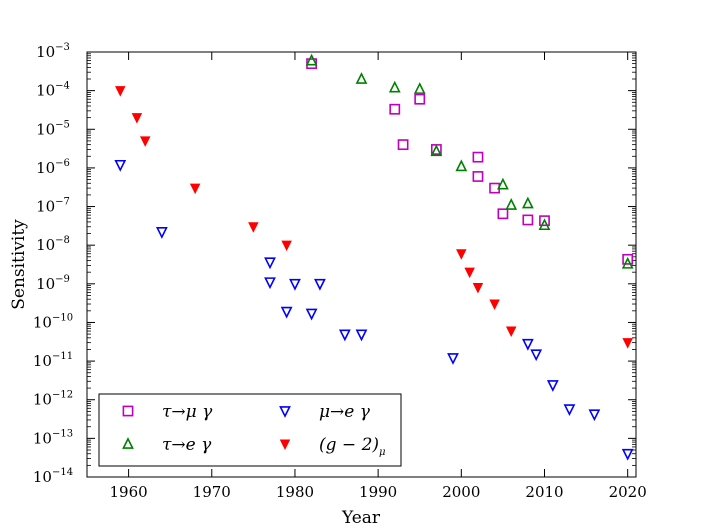 The height and width of the screenshot is (530, 706). Describe the element at coordinates (53, 437) in the screenshot. I see `y-tick-label: 10⁻¹³` at that location.